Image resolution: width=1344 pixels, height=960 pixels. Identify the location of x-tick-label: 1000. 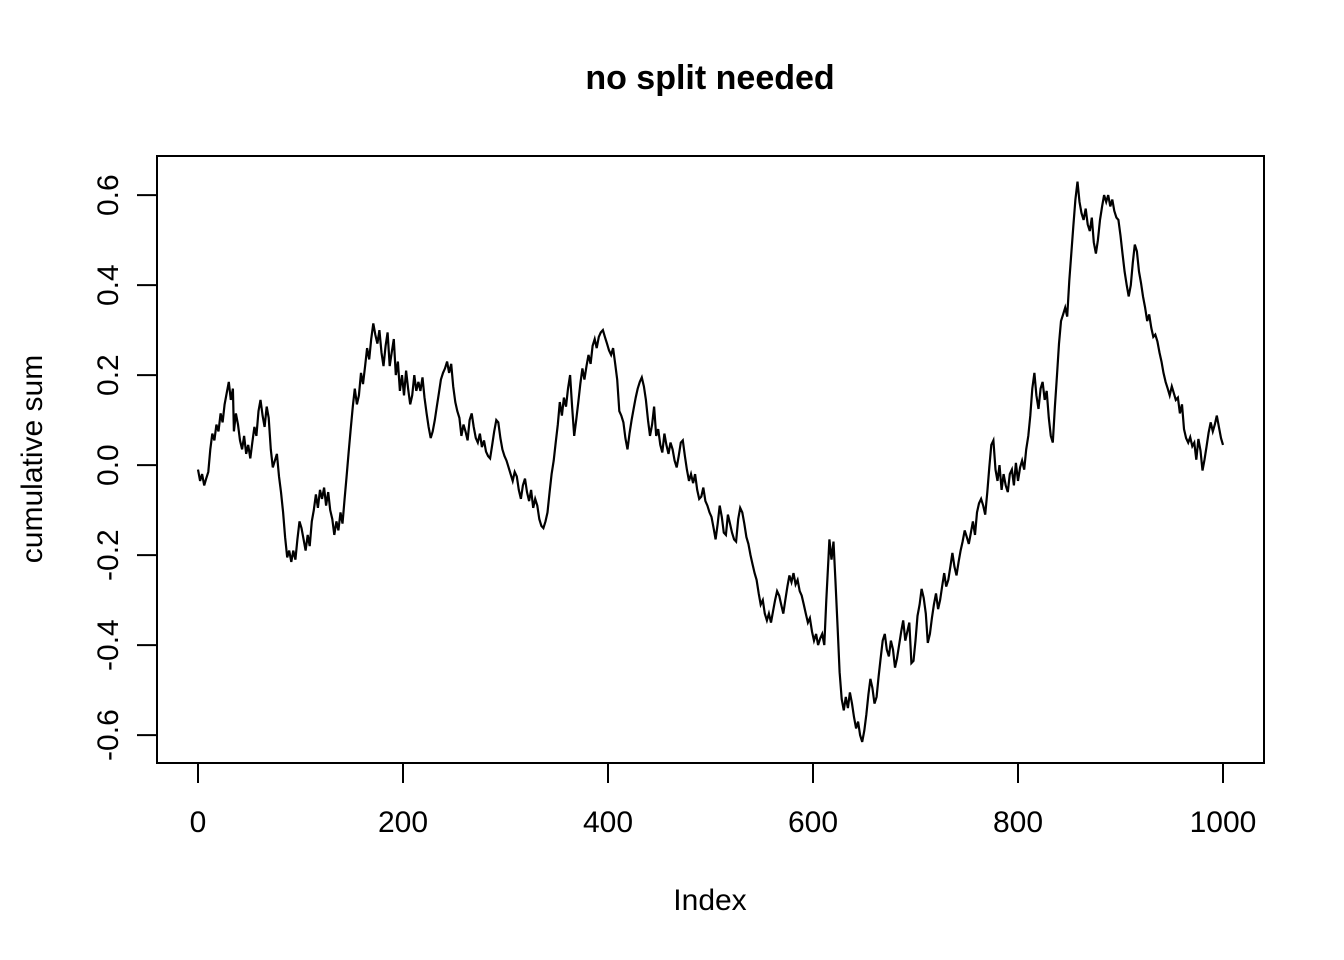
(1223, 822).